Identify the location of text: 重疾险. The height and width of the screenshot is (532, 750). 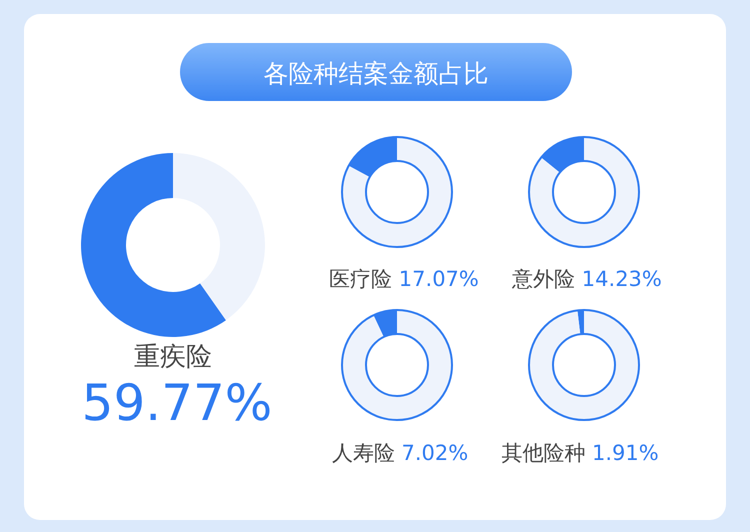
(173, 357).